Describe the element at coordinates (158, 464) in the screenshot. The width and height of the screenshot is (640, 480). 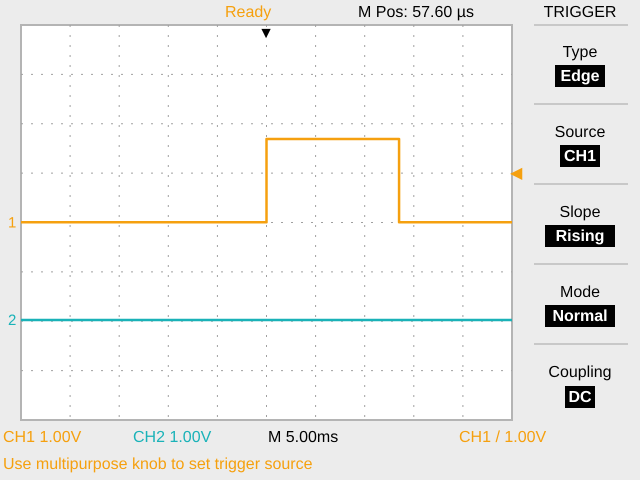
I see `text: Use multipurpose knob to set trigger source` at that location.